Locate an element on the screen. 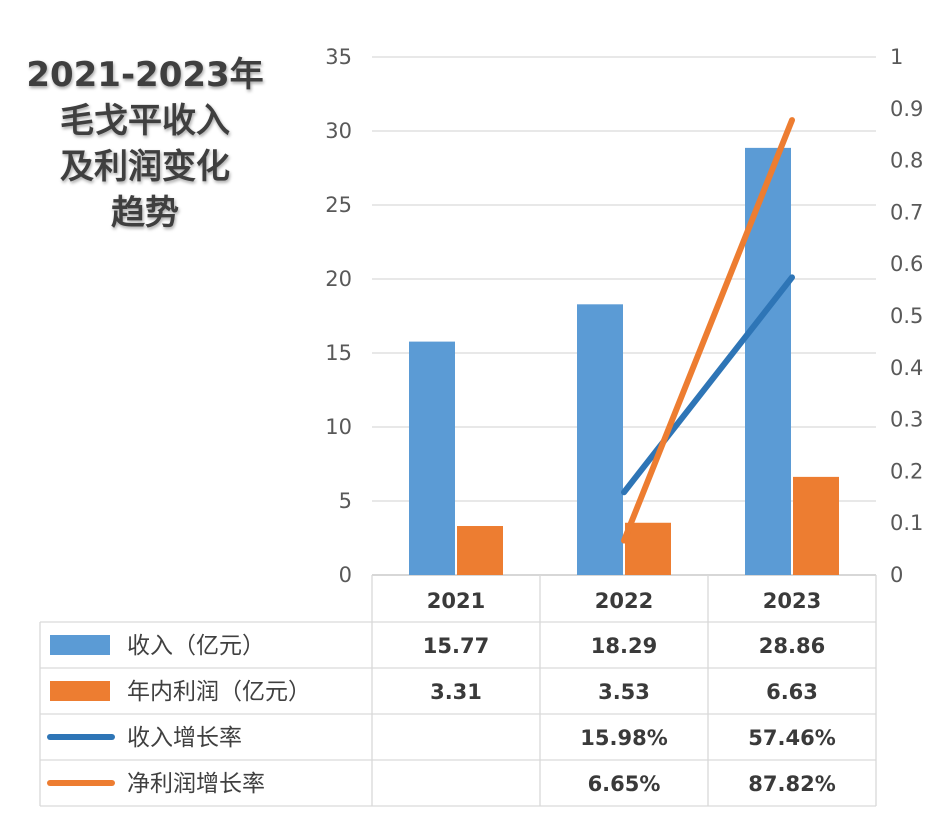 Image resolution: width=949 pixels, height=814 pixels. y2-tick-label: 0.3 is located at coordinates (906, 420).